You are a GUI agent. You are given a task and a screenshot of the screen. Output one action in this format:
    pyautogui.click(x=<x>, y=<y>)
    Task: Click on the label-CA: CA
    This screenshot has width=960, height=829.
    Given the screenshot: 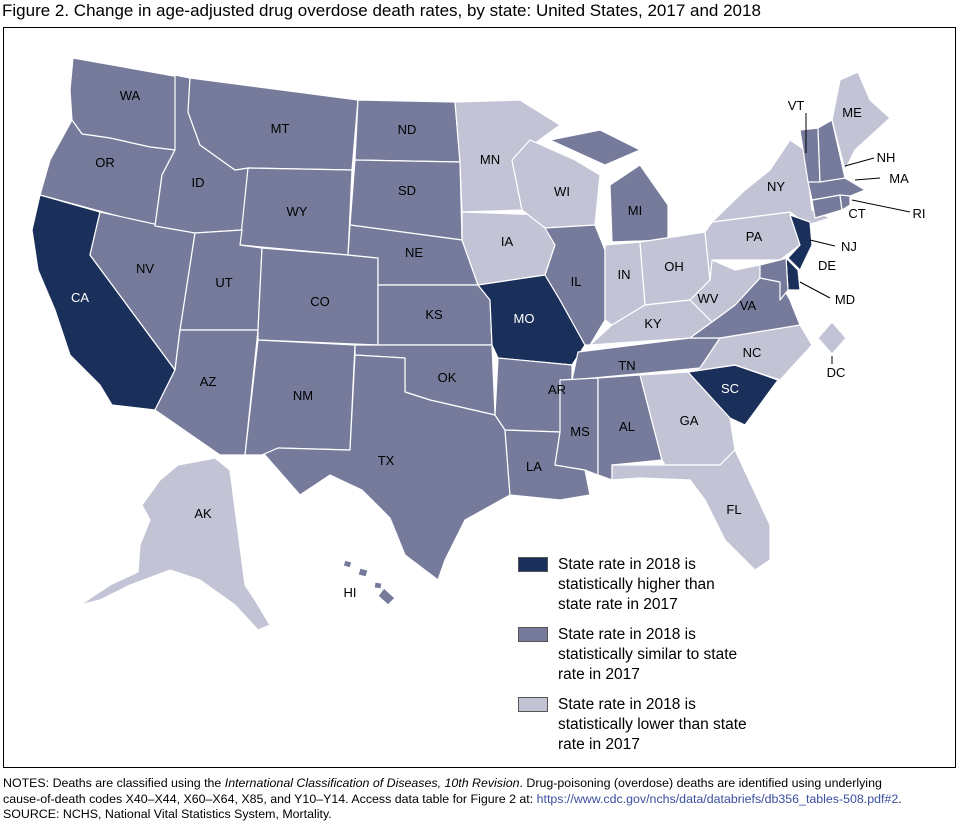 What is the action you would take?
    pyautogui.click(x=80, y=297)
    